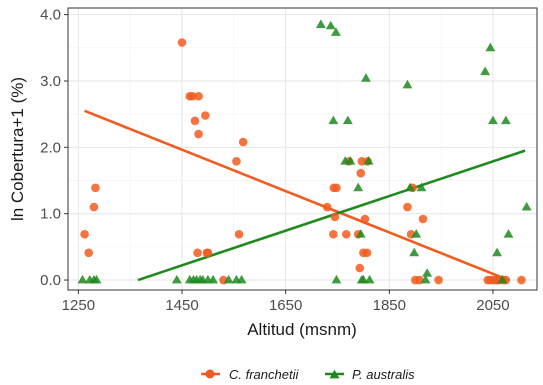 The width and height of the screenshot is (543, 385). What do you see at coordinates (383, 374) in the screenshot?
I see `legend-label-p-australis: P. australis` at bounding box center [383, 374].